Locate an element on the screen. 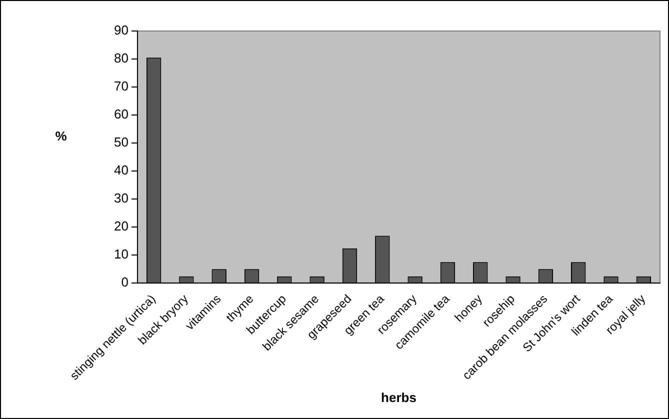 This screenshot has width=669, height=419. y-tick-label: 20 is located at coordinates (121, 226).